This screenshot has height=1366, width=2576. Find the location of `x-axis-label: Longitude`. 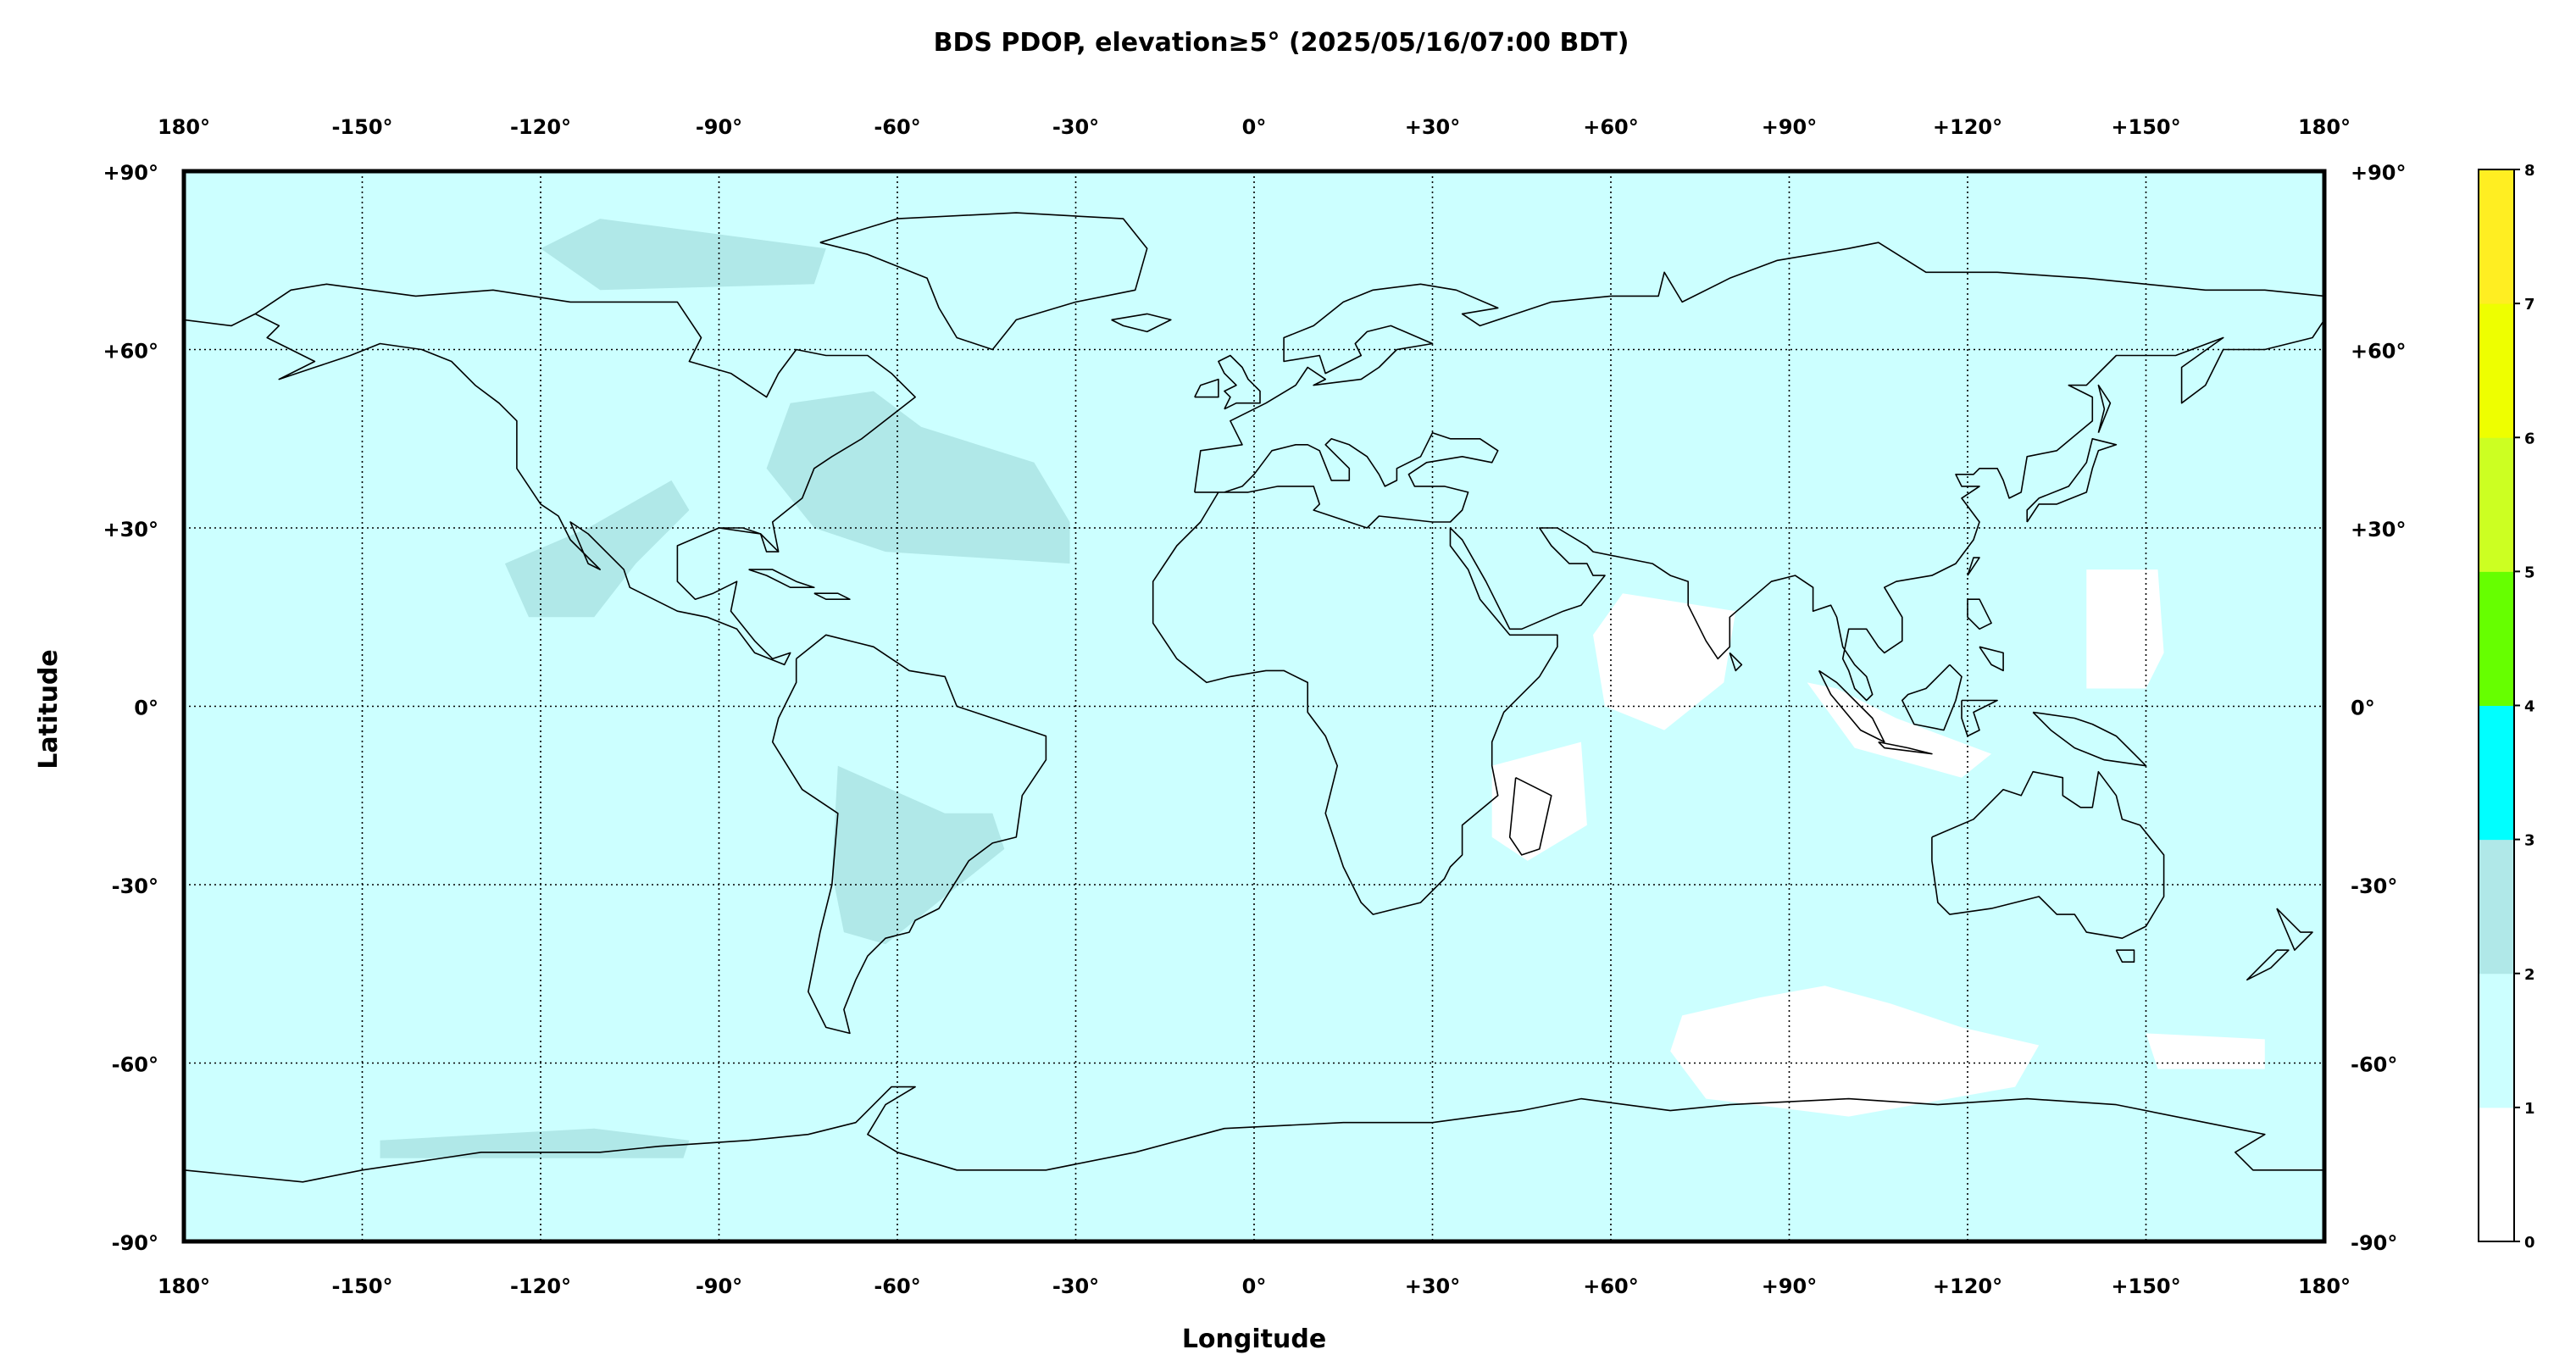

x-axis-label: Longitude is located at coordinates (1254, 1339).